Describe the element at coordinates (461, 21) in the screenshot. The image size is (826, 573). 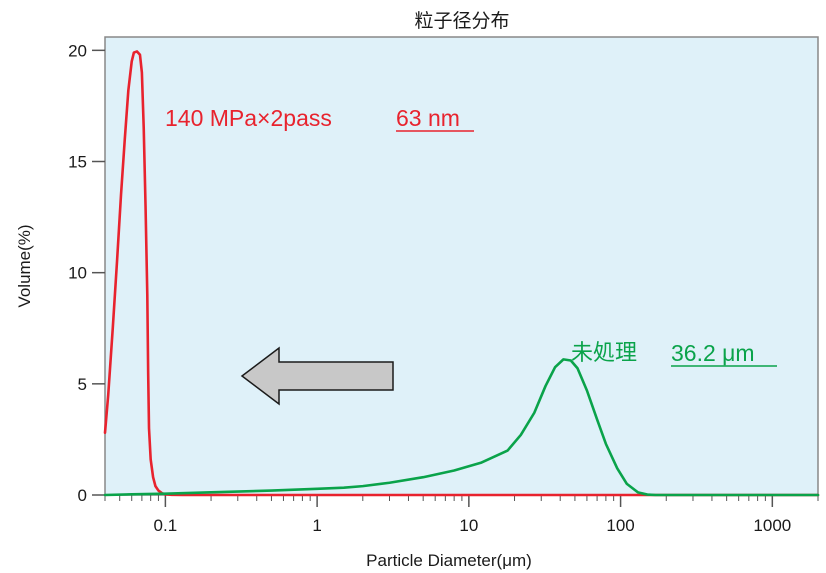
I see `chart-title: 粒子径分布` at that location.